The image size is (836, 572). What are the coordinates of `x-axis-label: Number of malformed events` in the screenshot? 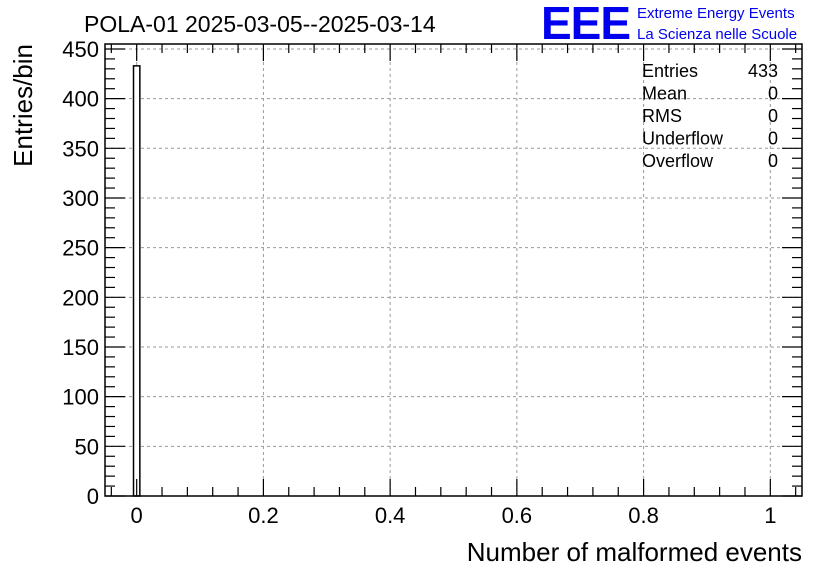 It's located at (634, 552).